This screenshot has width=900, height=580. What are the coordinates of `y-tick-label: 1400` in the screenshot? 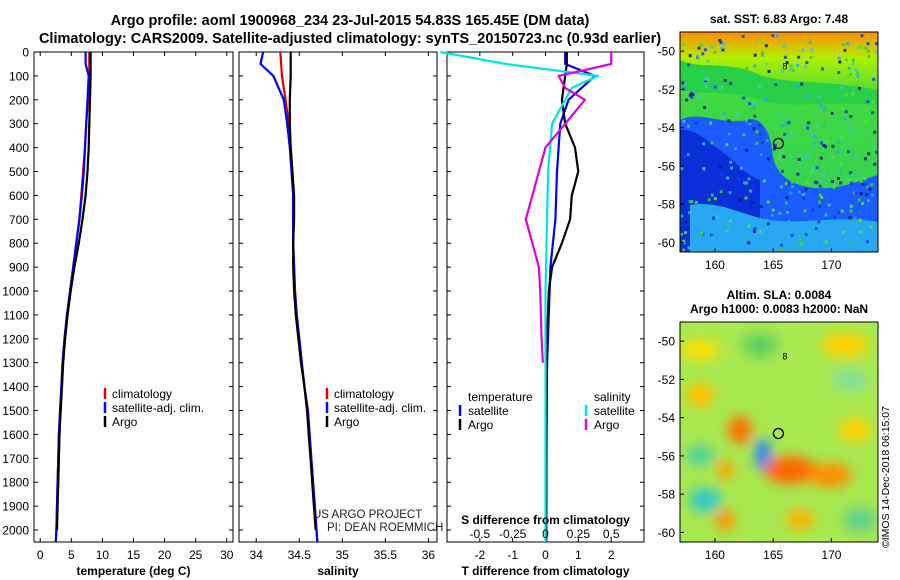 It's located at (15, 387).